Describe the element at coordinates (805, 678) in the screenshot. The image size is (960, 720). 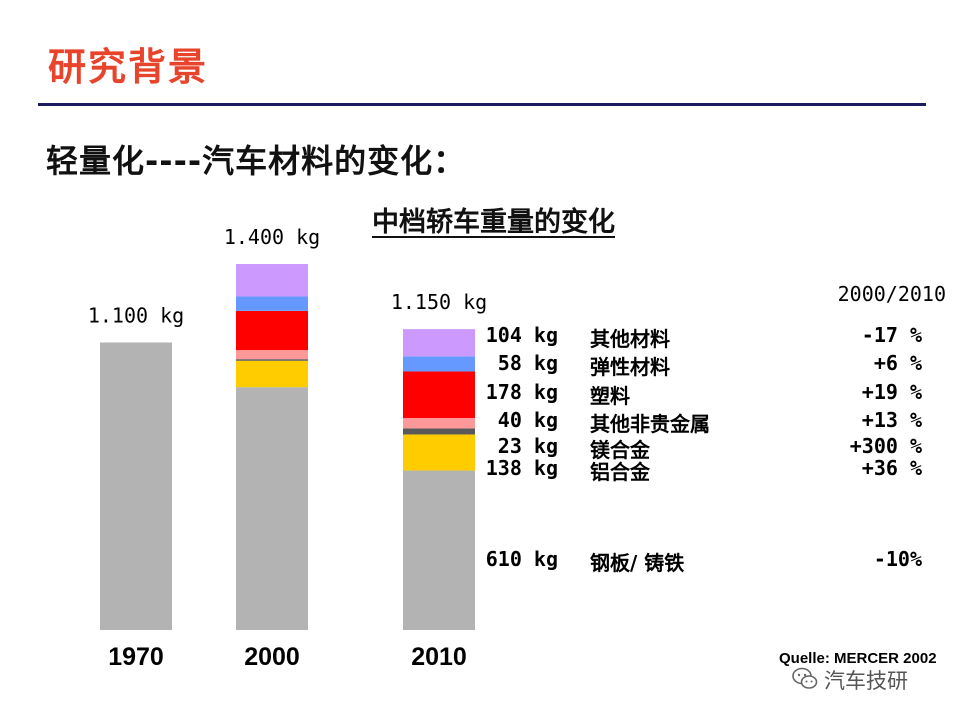
I see `wechat-icon` at that location.